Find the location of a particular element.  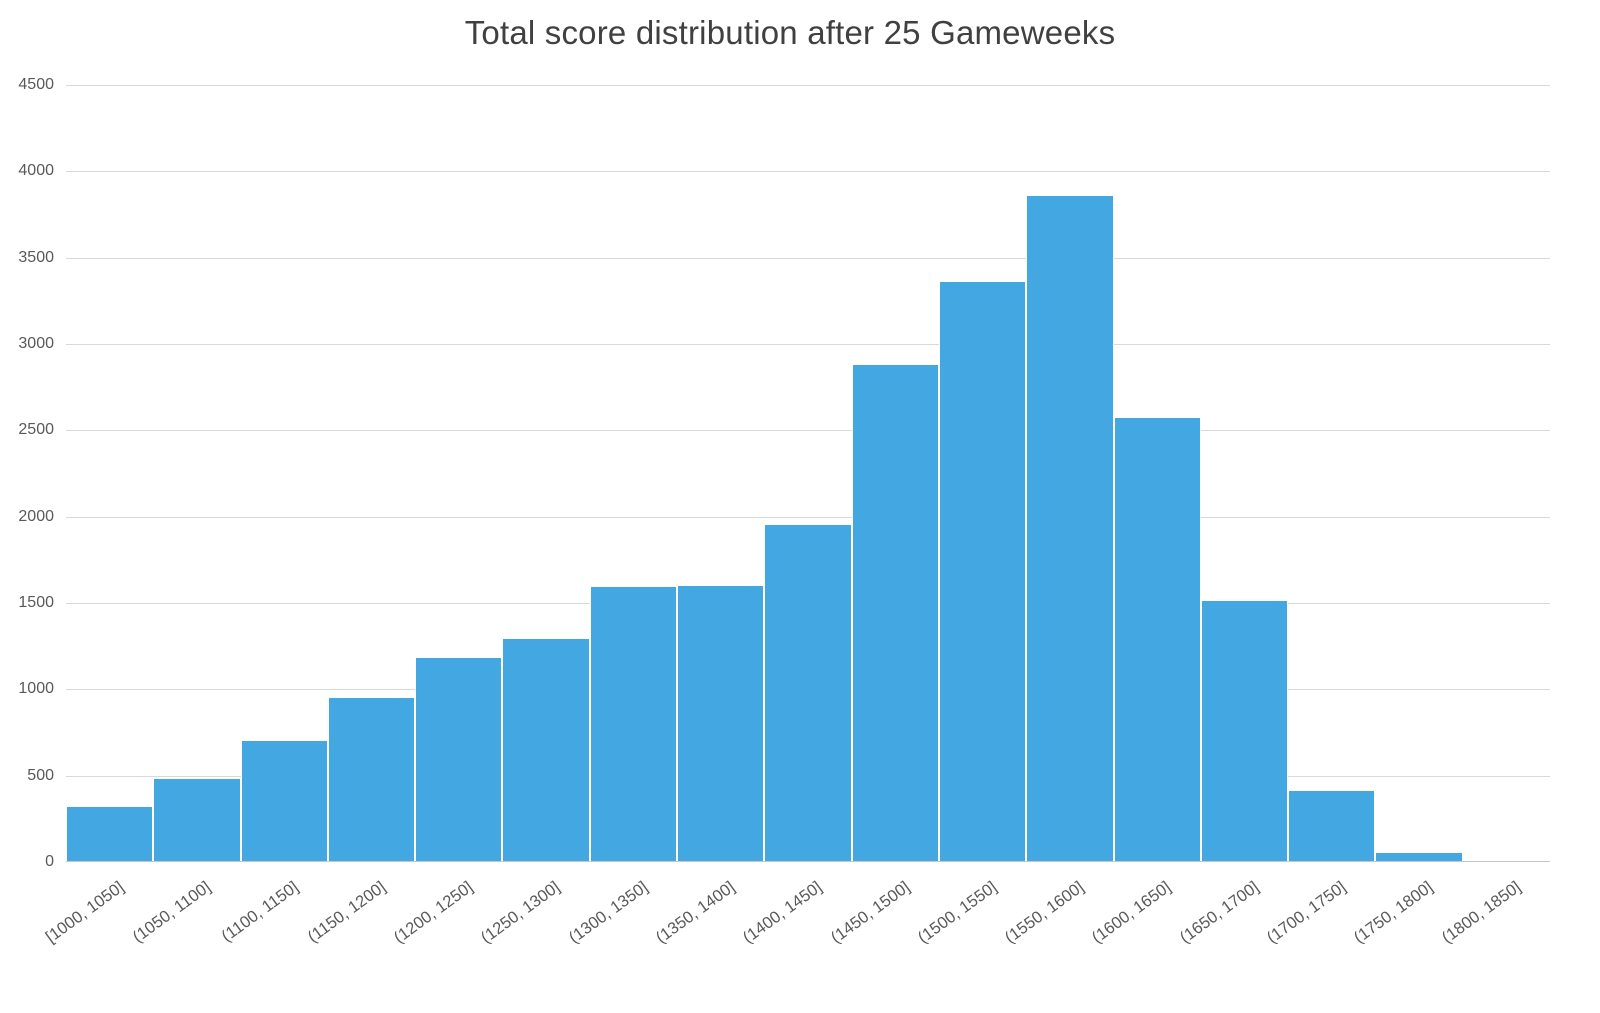

y-axis-tick-label: 2000 is located at coordinates (36, 516).